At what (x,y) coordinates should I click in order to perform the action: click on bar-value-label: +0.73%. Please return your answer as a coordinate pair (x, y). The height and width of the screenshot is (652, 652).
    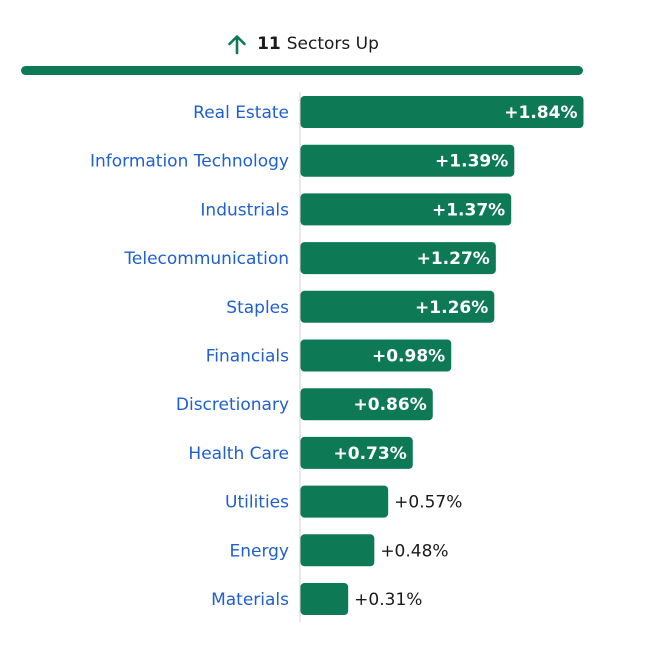
    Looking at the image, I should click on (370, 454).